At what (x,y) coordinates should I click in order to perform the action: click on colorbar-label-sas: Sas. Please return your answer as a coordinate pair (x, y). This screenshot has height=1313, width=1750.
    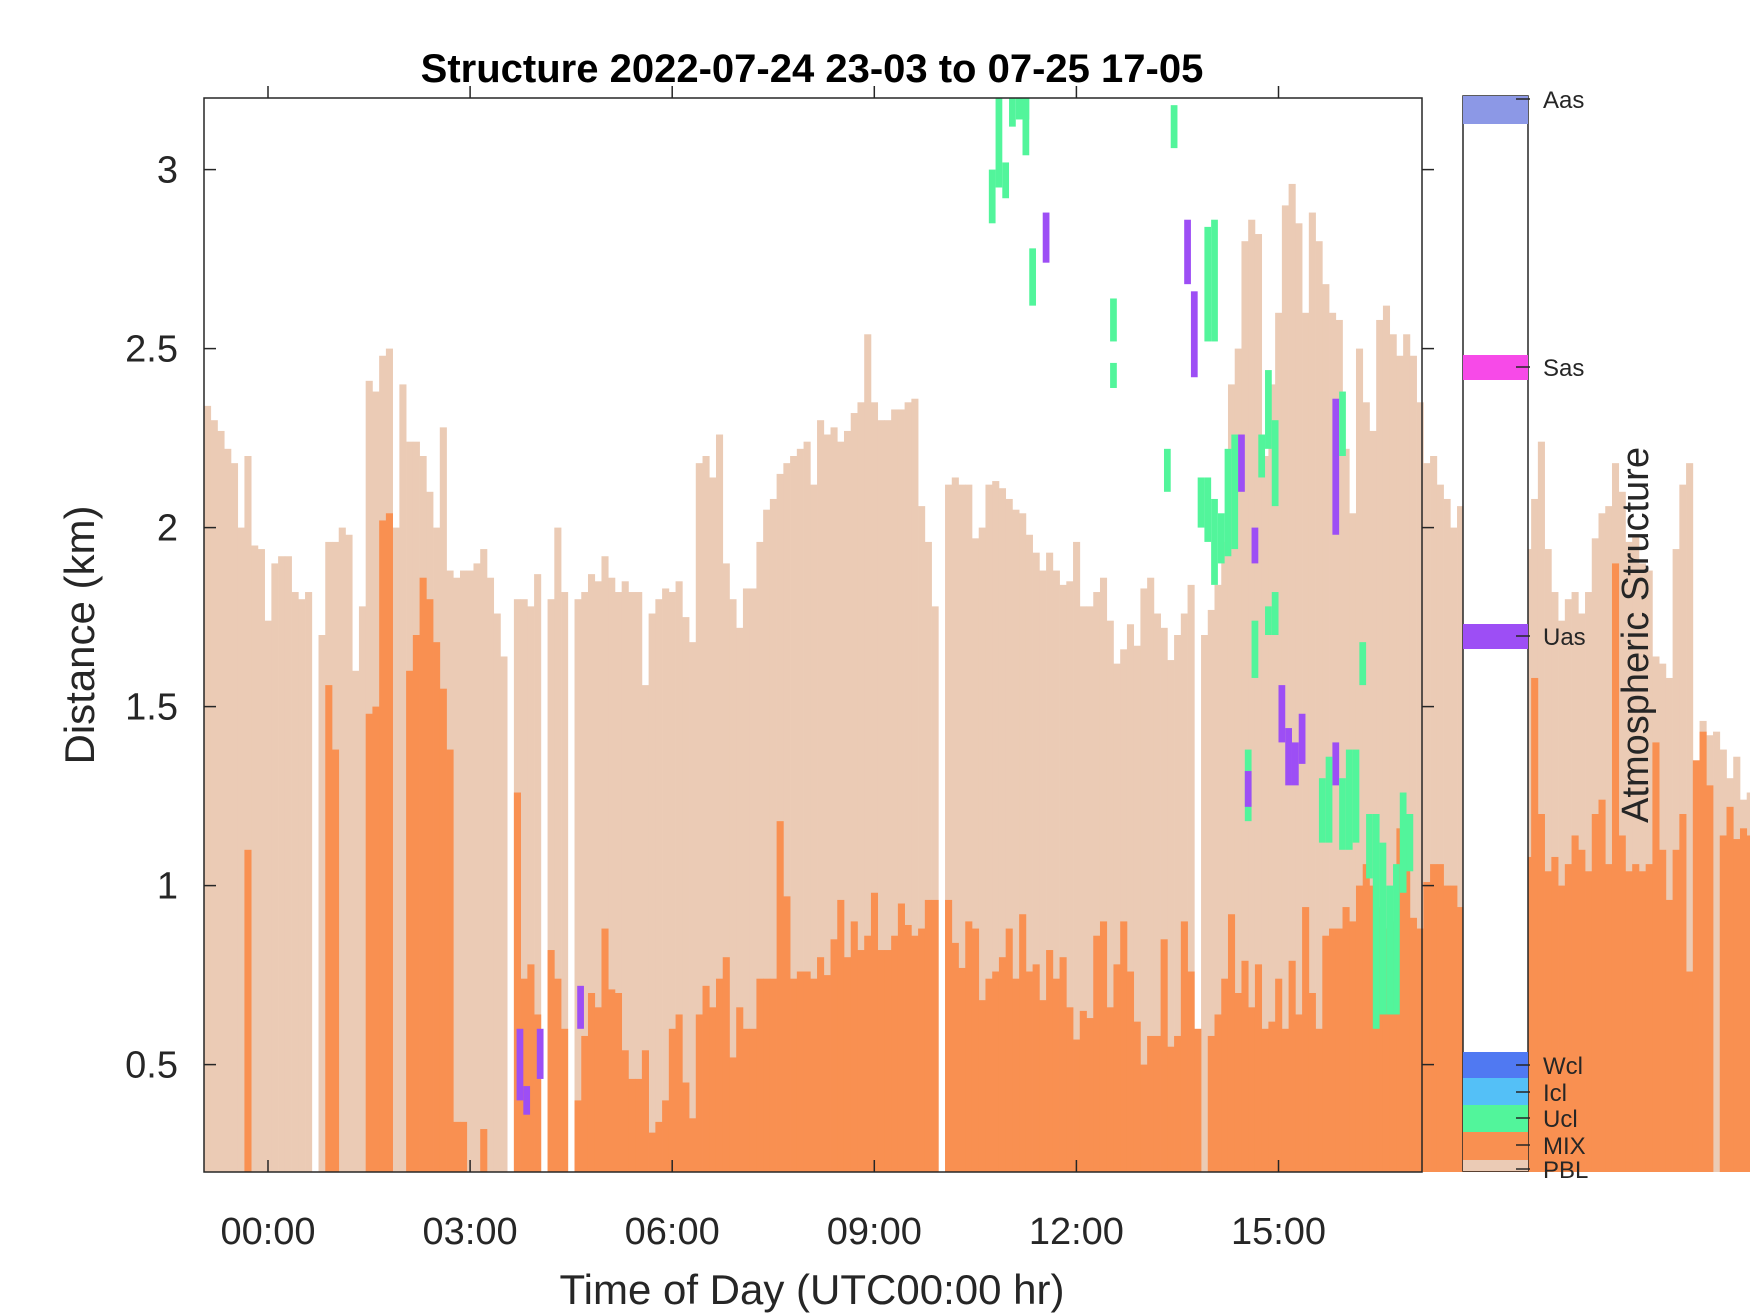
    Looking at the image, I should click on (1563, 368).